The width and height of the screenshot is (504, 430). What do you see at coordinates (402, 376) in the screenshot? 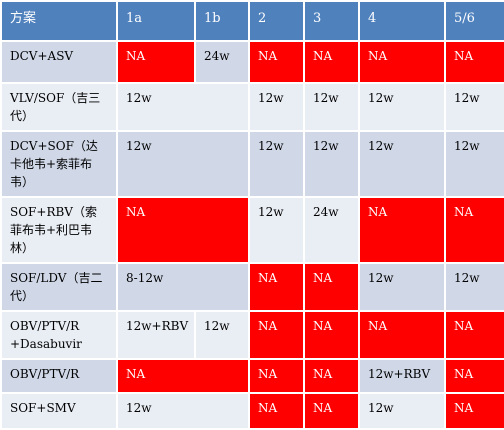
I see `cell-4: 12w+RBV` at bounding box center [402, 376].